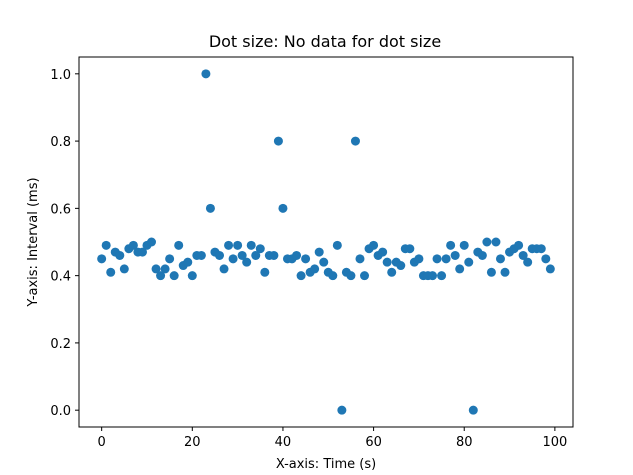 Image resolution: width=633 pixels, height=475 pixels. Describe the element at coordinates (33, 242) in the screenshot. I see `y-axis-label: Y-axis: Interval (ms)` at that location.